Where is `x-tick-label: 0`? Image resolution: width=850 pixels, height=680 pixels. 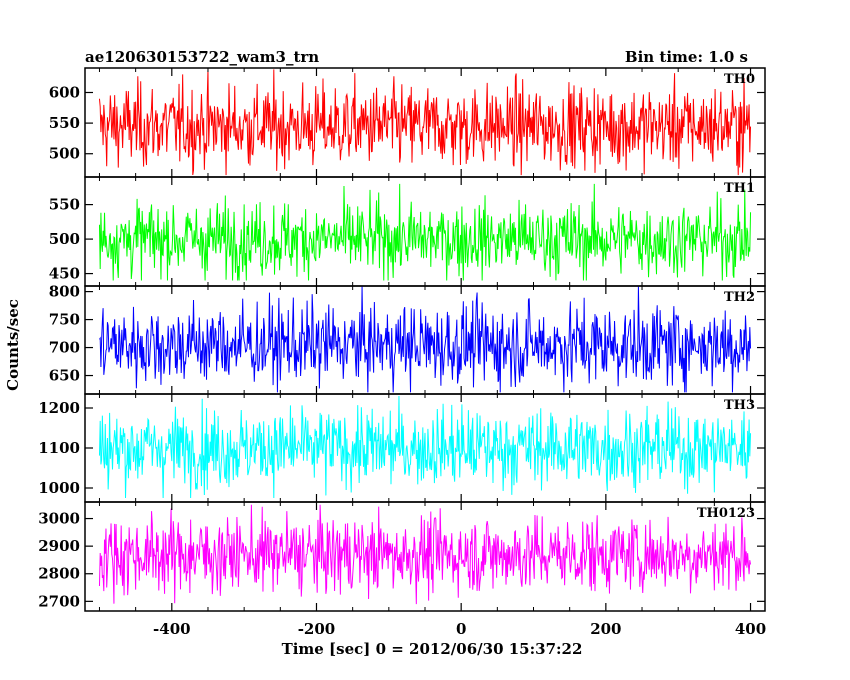 x-tick-label: 0 is located at coordinates (461, 629).